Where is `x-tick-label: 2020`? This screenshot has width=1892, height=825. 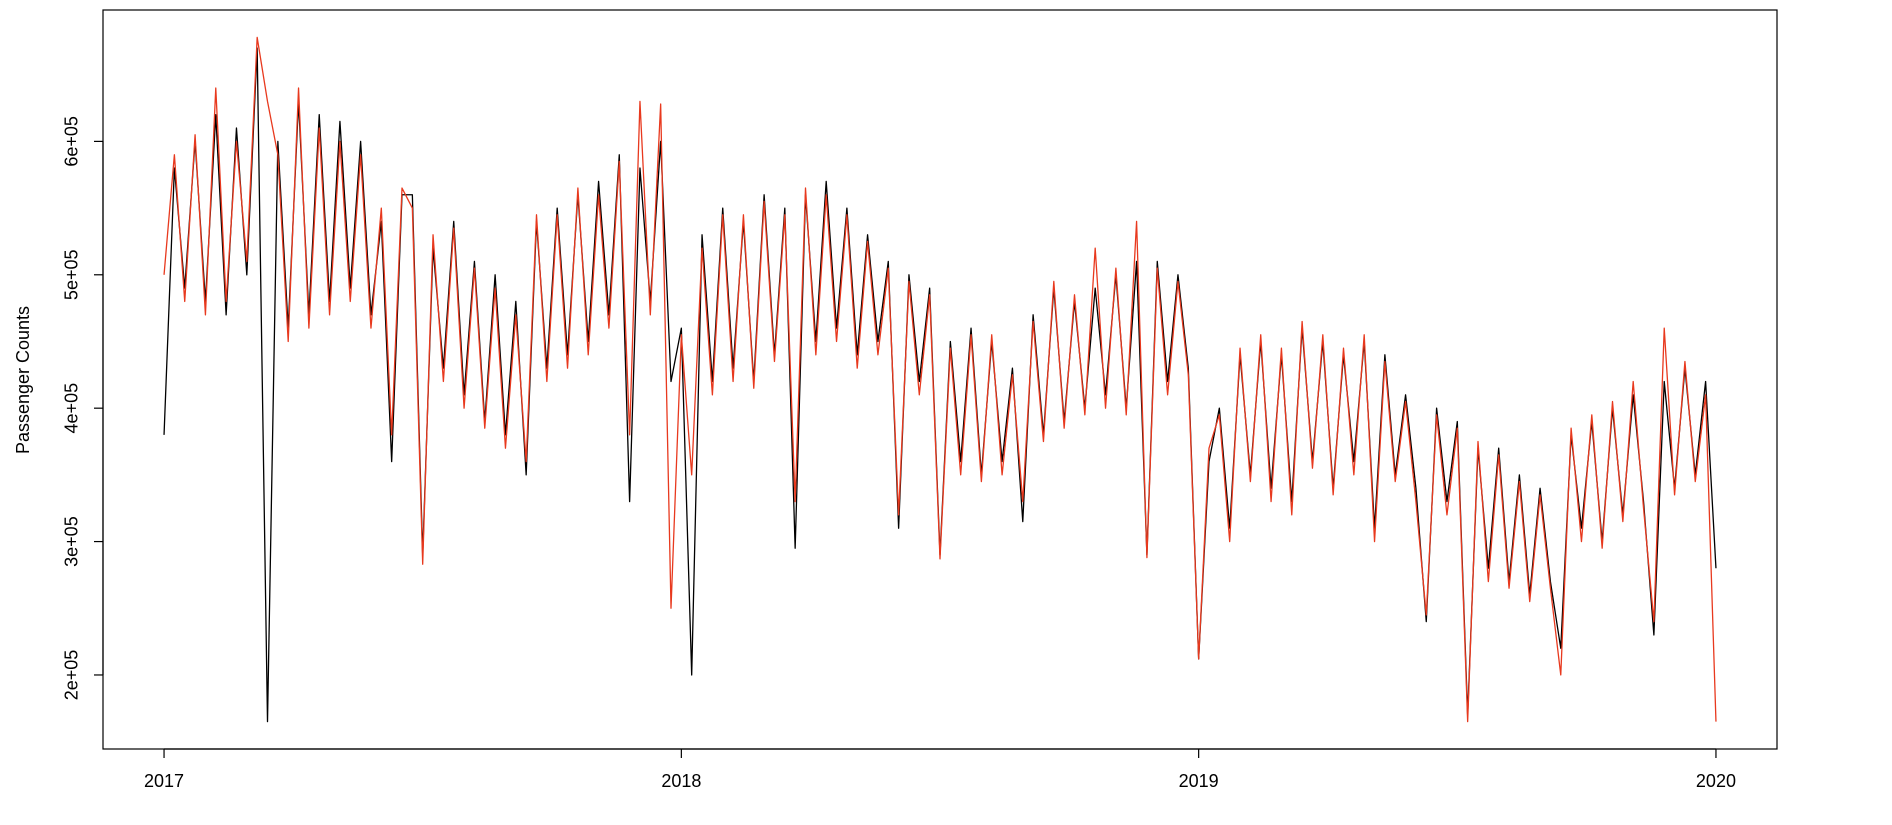
x-tick-label: 2020 is located at coordinates (1716, 781).